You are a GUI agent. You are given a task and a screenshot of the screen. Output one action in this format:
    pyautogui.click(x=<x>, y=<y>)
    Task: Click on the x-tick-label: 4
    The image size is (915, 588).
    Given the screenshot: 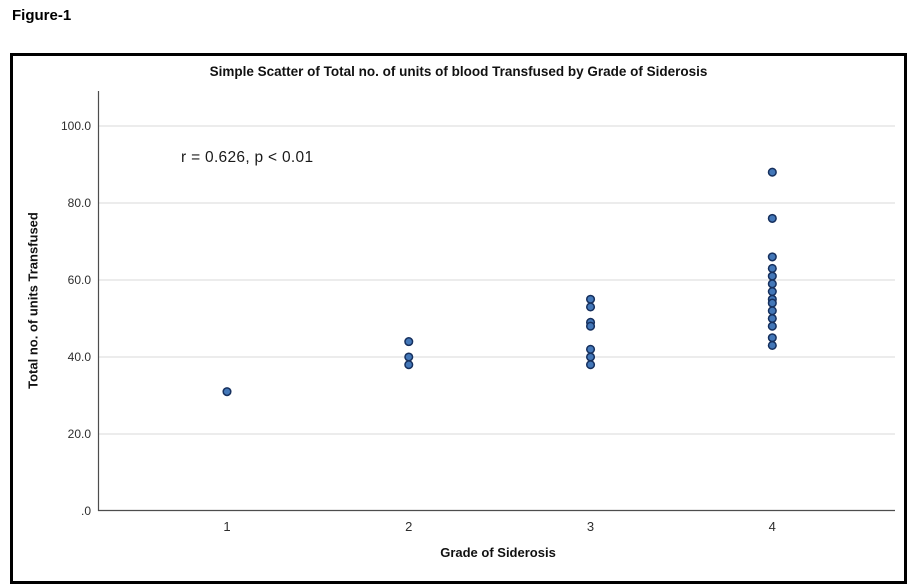 What is the action you would take?
    pyautogui.click(x=772, y=526)
    